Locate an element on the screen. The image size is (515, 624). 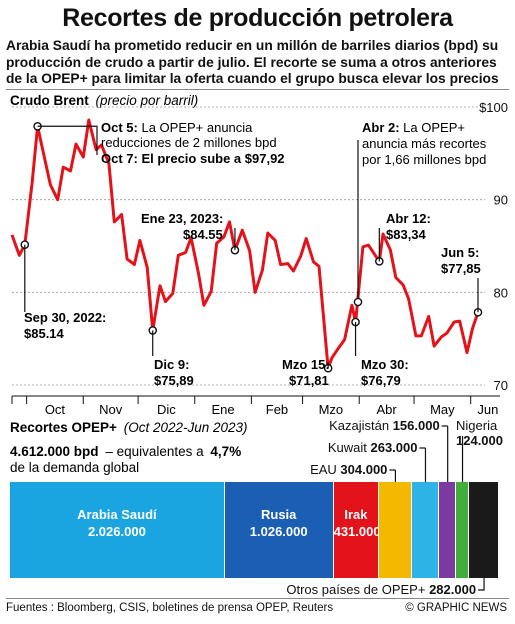
y-tick-label: 90 is located at coordinates (501, 200).